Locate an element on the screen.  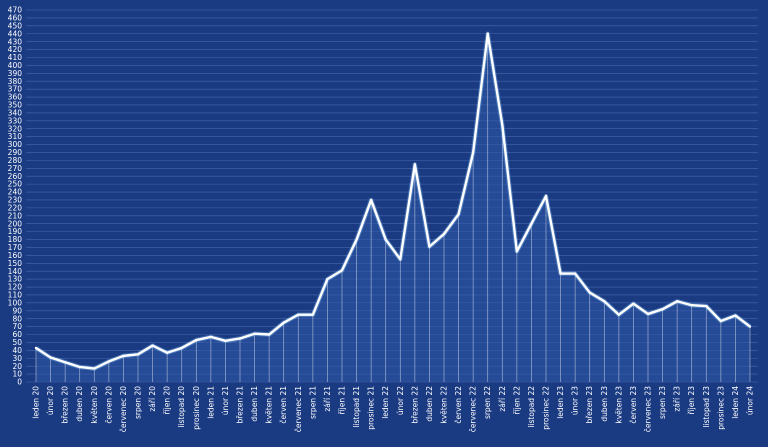
x-tick-label: září 22 is located at coordinates (502, 399).